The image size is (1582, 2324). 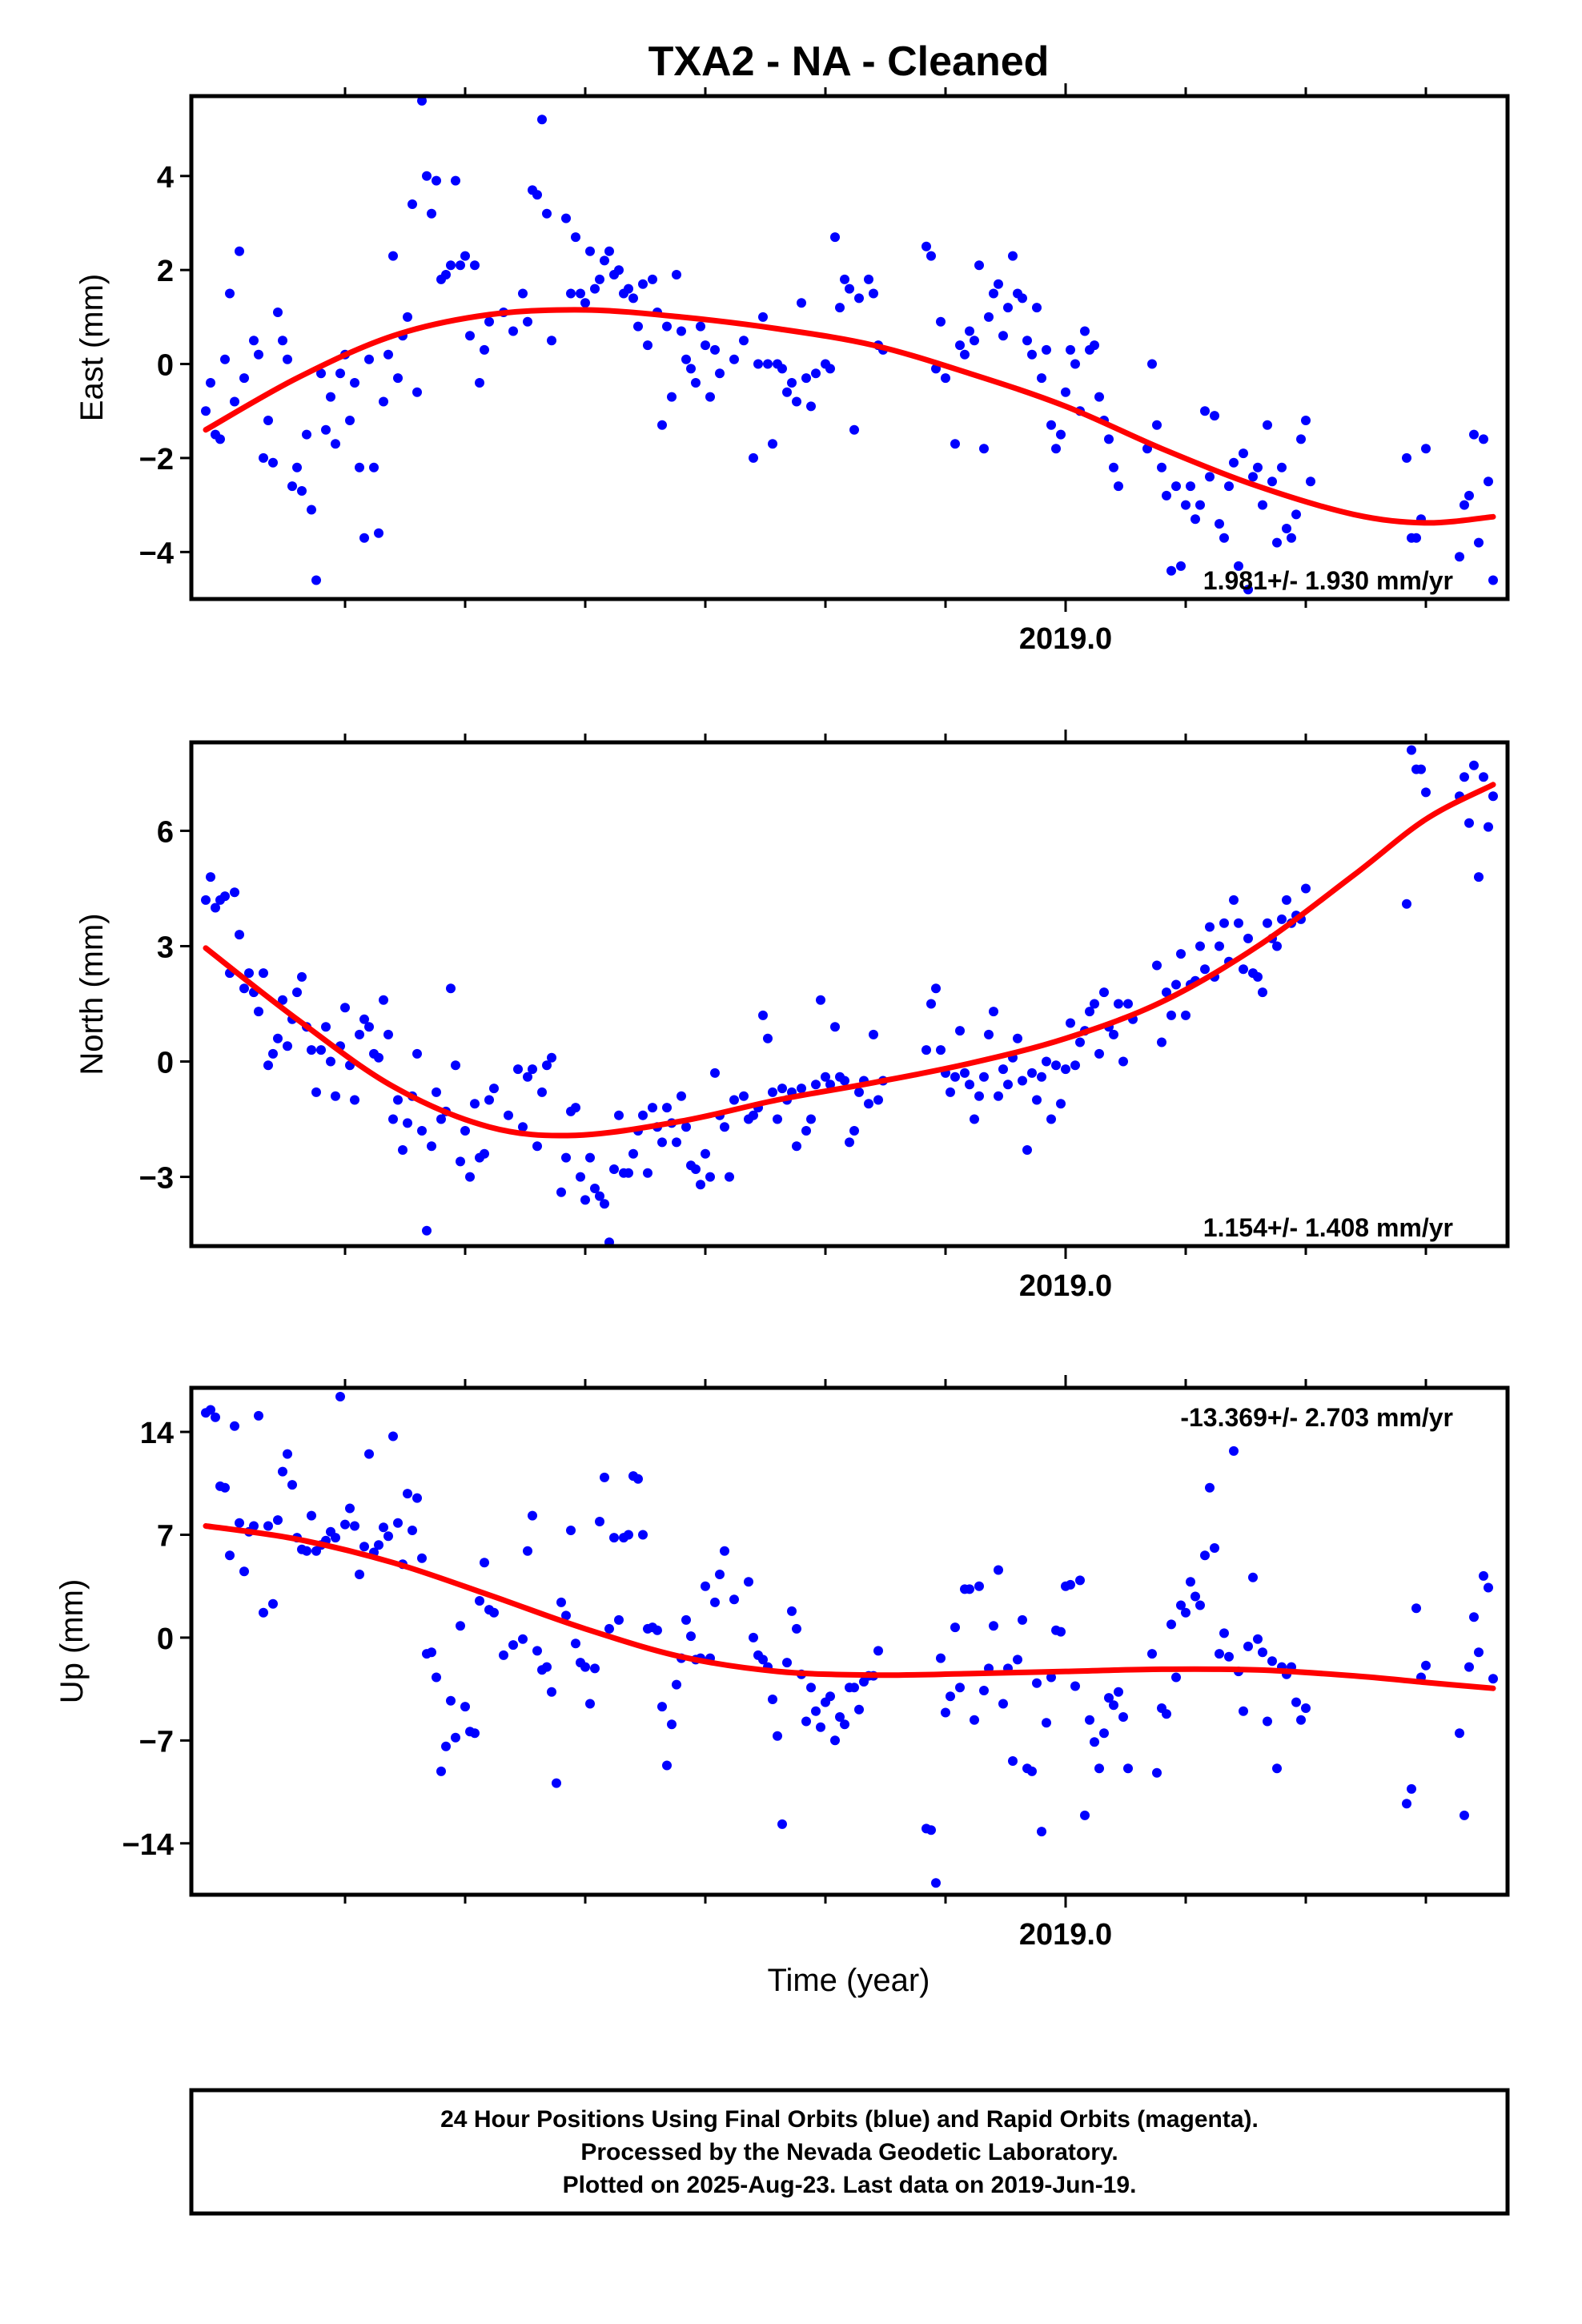 What do you see at coordinates (156, 459) in the screenshot?
I see `y-tick-label: −2` at bounding box center [156, 459].